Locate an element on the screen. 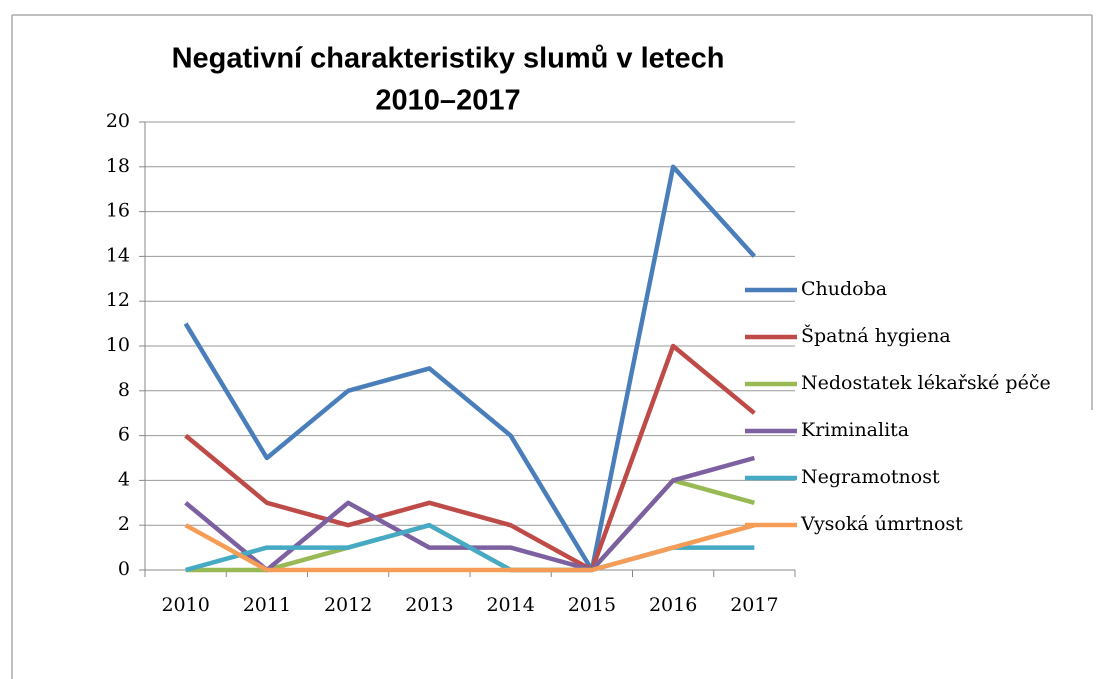 The width and height of the screenshot is (1105, 679). legend-label: Vysoká úmrtnost is located at coordinates (881, 524).